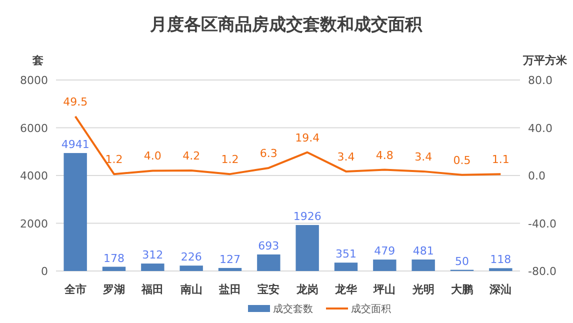 The image size is (573, 323). Describe the element at coordinates (542, 271) in the screenshot. I see `y2-tick-label: -80.0` at that location.